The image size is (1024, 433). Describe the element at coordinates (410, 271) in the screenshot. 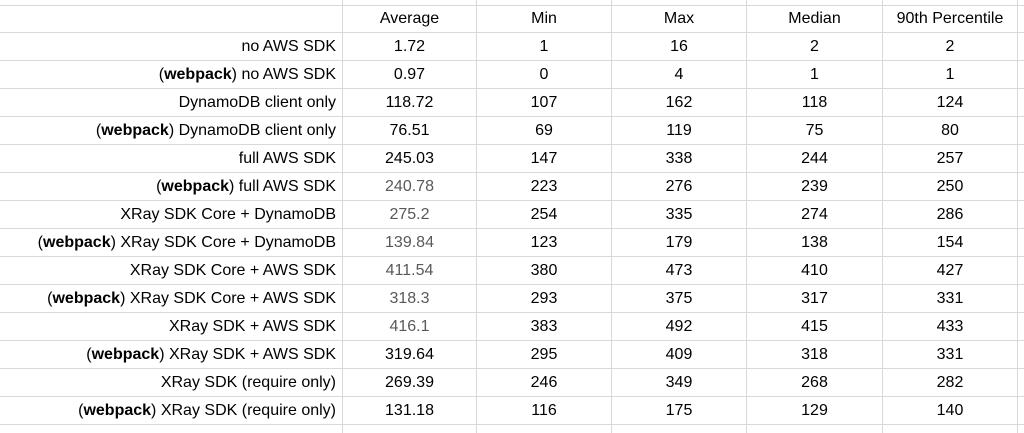

I see `cell-average: 411.54` at that location.